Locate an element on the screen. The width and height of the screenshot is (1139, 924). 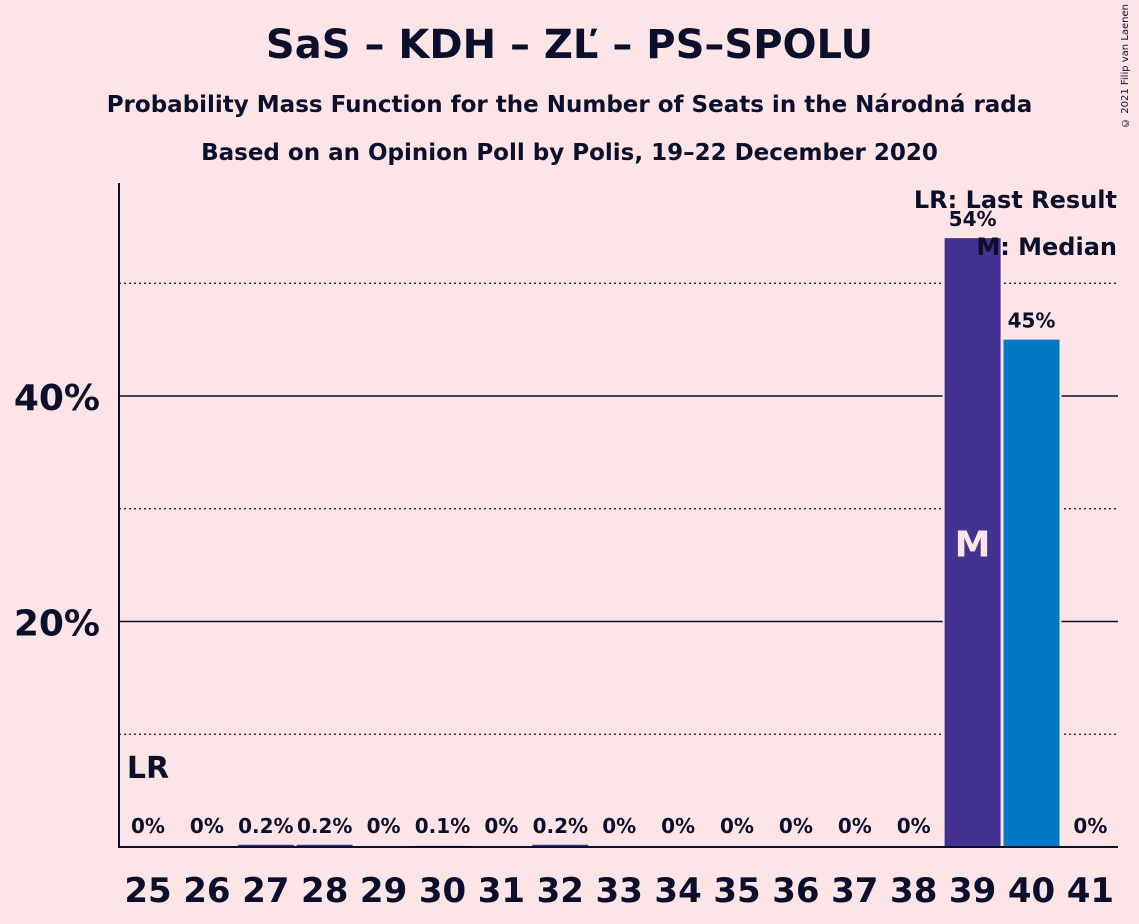
x-tick-label: 37 is located at coordinates (854, 891).